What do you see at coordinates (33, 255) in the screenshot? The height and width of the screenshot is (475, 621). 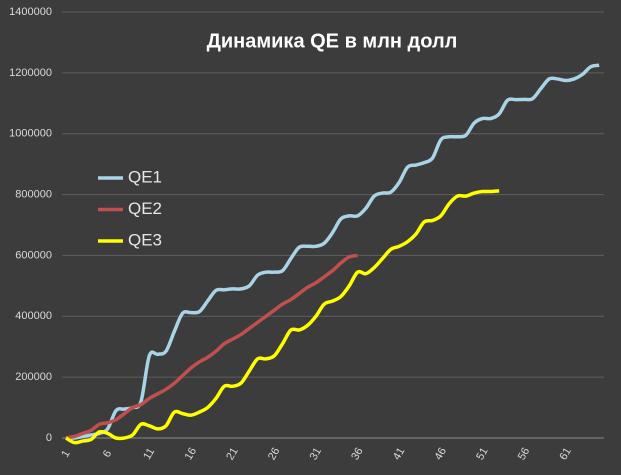 I see `y-tick-label: 600000` at bounding box center [33, 255].